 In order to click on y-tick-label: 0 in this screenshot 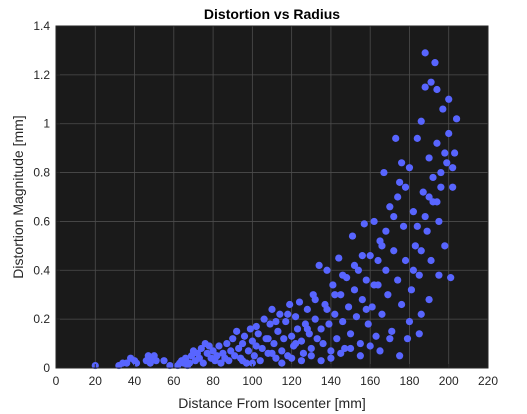, I will do `click(46, 368)`.